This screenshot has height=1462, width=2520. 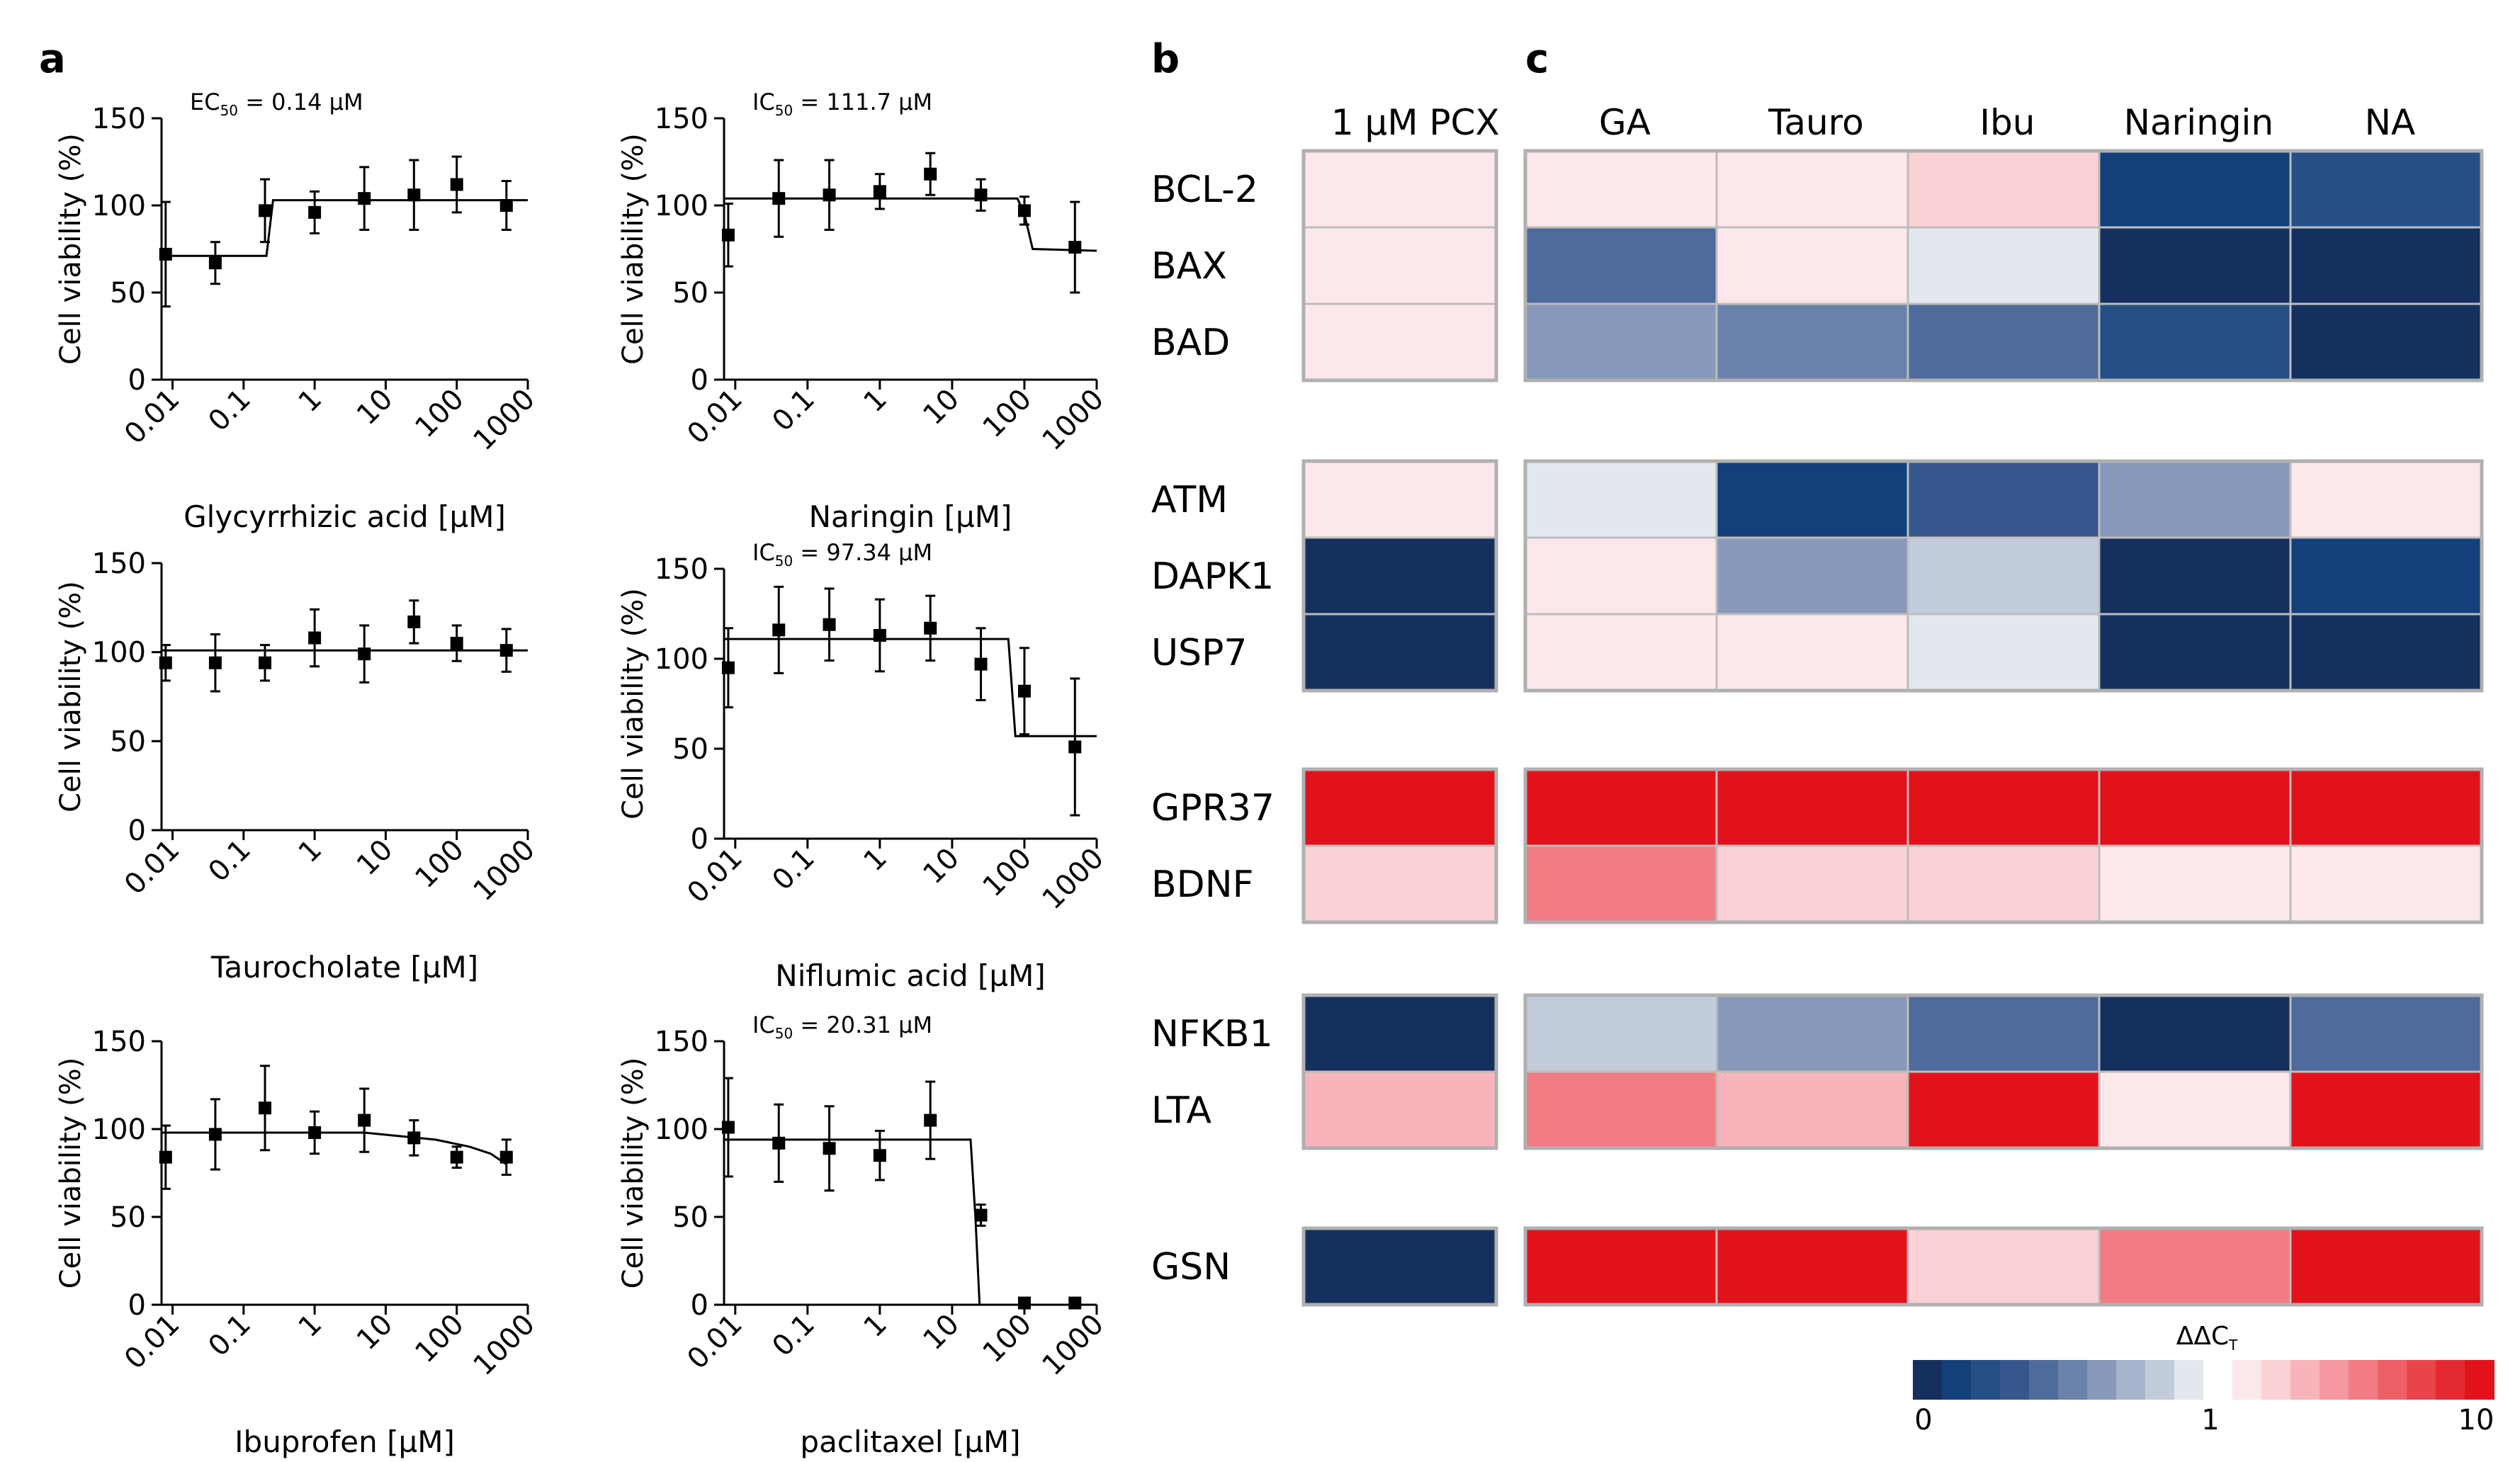 I want to click on gene-label: ATM, so click(x=1189, y=500).